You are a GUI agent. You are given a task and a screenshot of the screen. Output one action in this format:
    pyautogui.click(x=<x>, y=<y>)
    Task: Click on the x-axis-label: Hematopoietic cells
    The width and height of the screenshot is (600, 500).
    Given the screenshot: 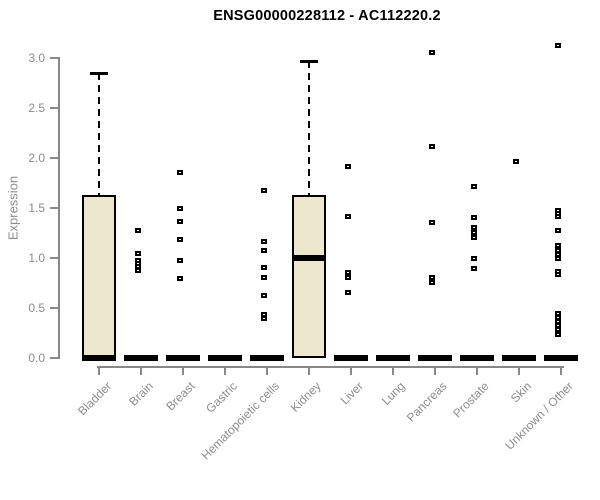 What is the action you would take?
    pyautogui.click(x=240, y=421)
    